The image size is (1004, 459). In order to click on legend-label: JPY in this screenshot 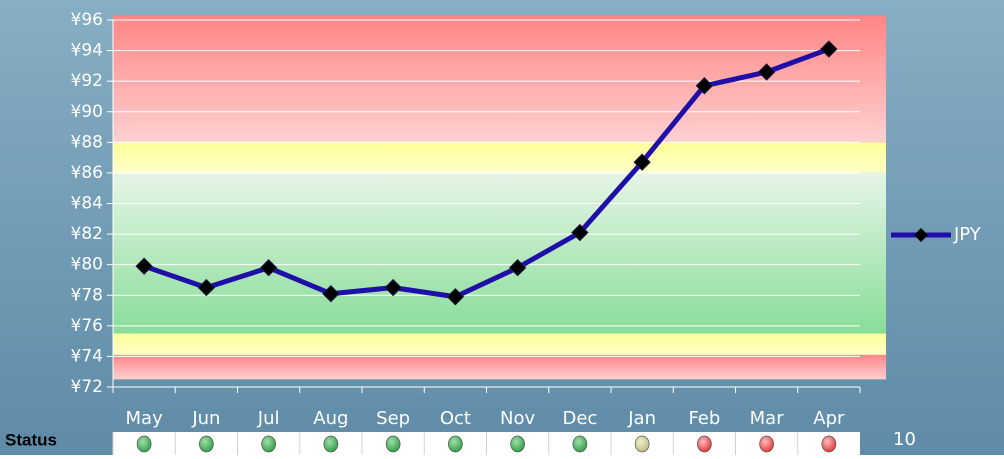, I will do `click(967, 234)`.